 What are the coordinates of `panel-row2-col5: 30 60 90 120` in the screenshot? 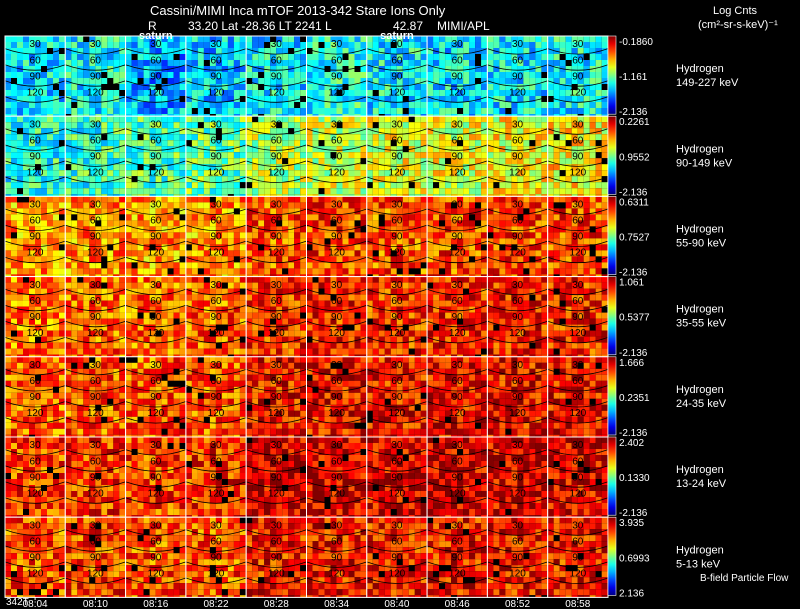 It's located at (337, 236).